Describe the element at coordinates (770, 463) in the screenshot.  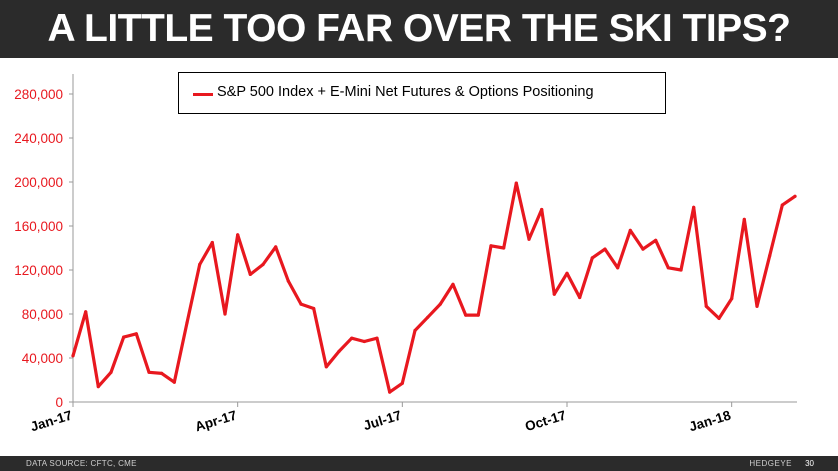
I see `brand-label: HEDGEYE` at that location.